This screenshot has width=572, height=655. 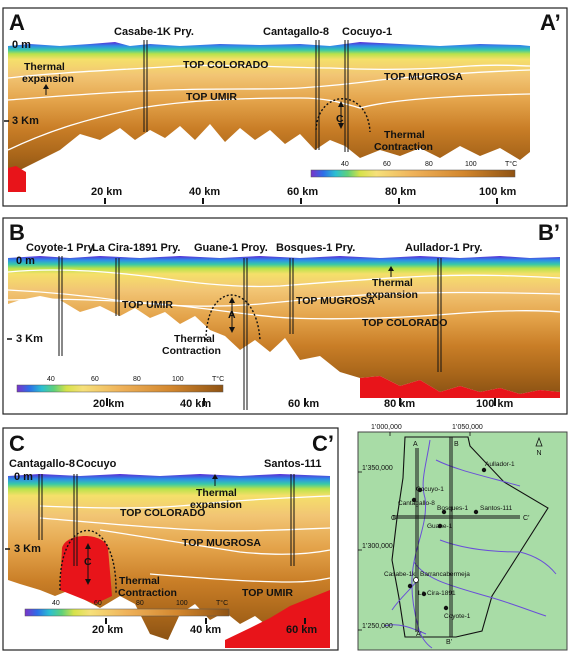 I want to click on map-grid-ticks, so click(x=414, y=531).